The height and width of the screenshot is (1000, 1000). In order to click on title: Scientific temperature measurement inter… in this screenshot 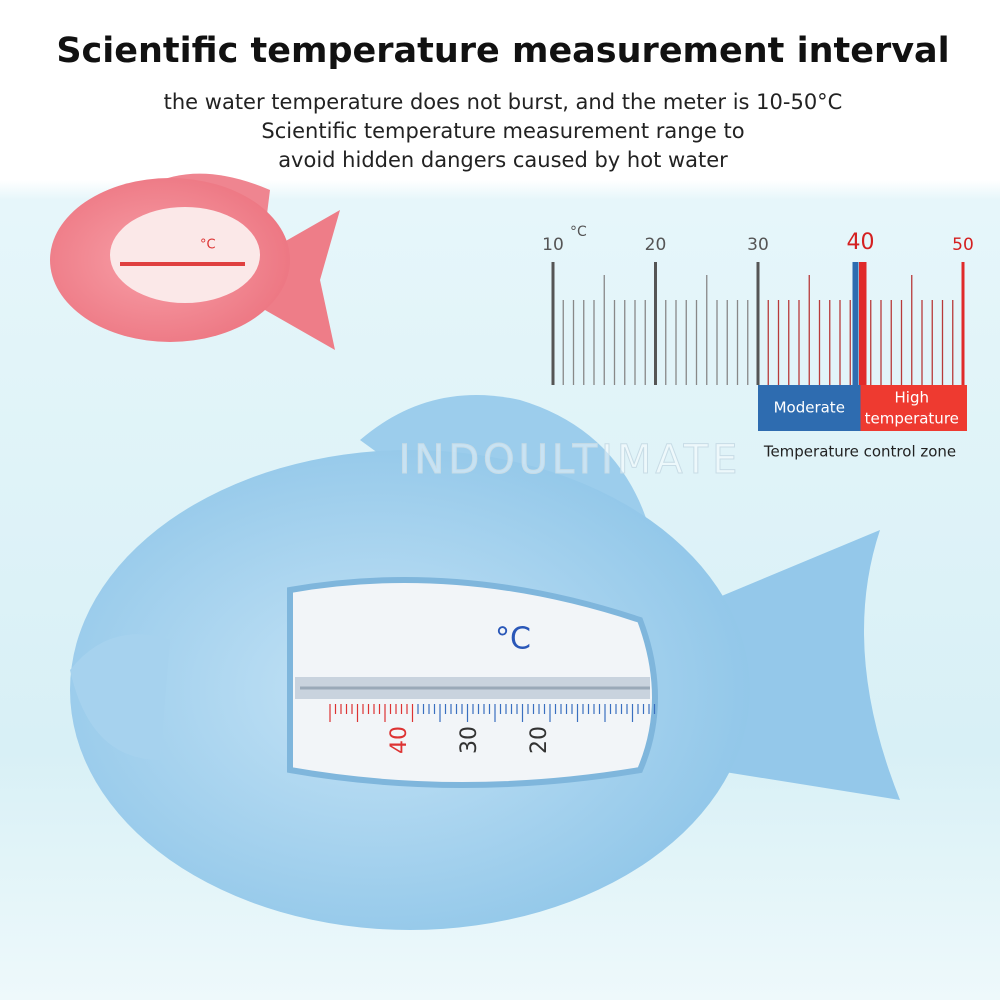, I will do `click(502, 51)`.